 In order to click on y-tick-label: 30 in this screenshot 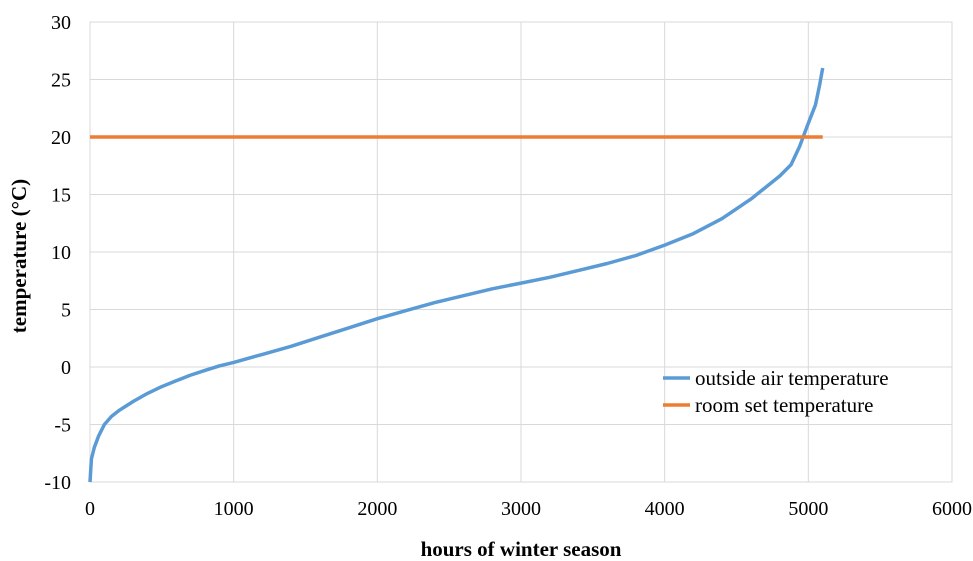, I will do `click(61, 23)`.